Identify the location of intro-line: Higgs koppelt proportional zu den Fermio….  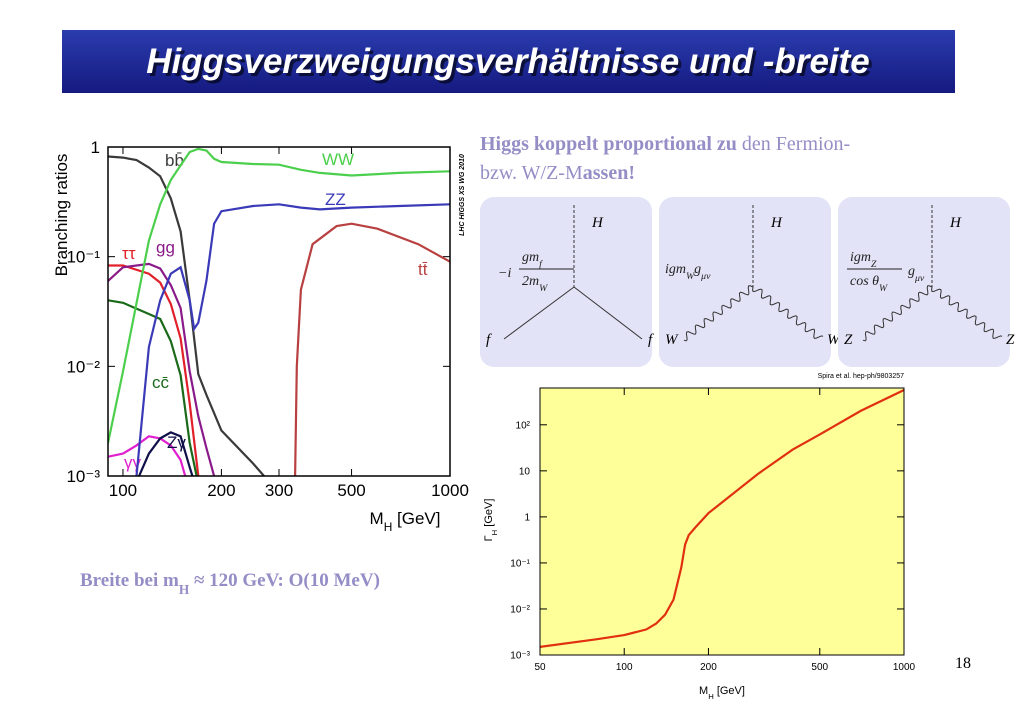
(665, 144).